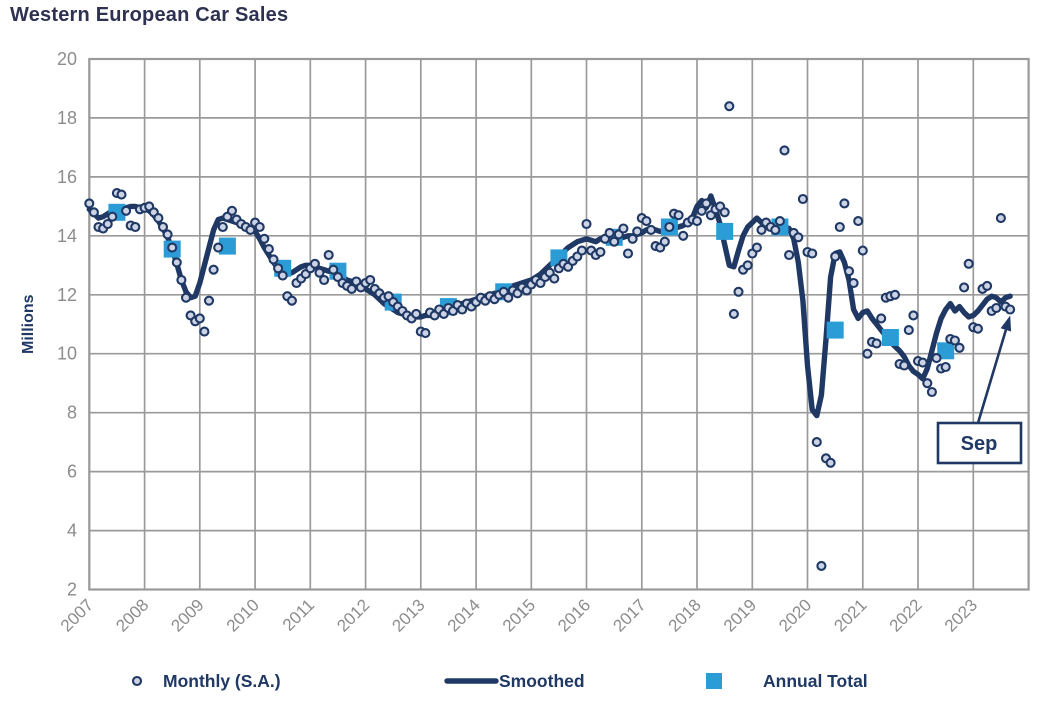 This screenshot has width=1042, height=702. I want to click on x-tick-label: 2007, so click(77, 615).